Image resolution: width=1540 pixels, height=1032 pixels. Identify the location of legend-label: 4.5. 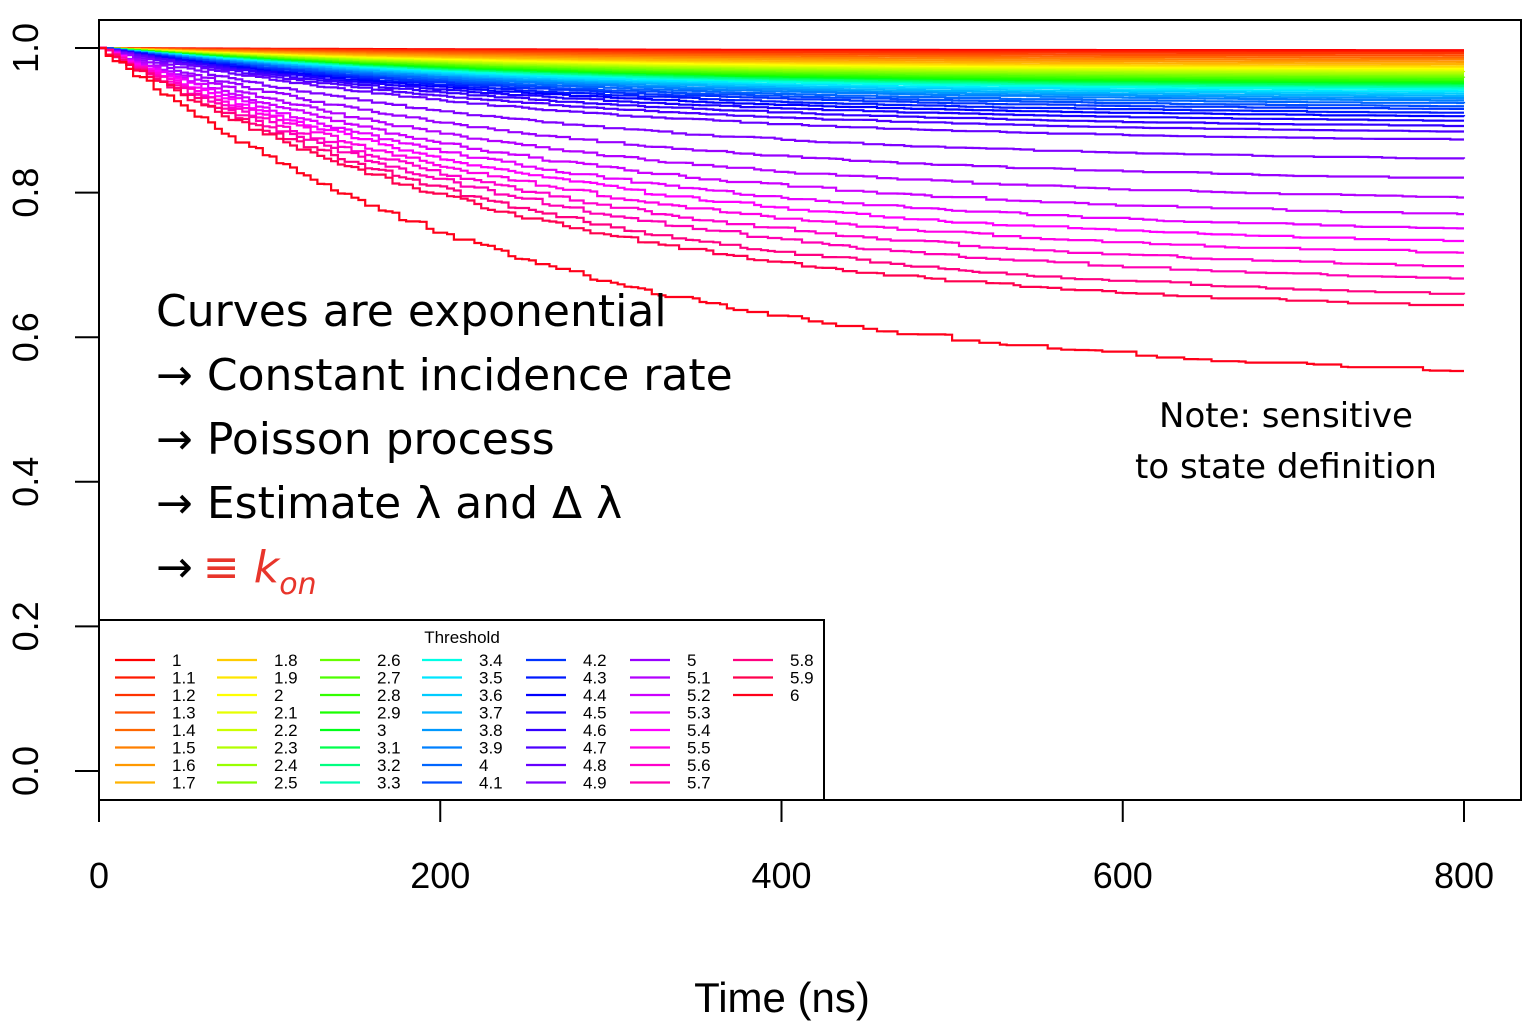
(595, 713).